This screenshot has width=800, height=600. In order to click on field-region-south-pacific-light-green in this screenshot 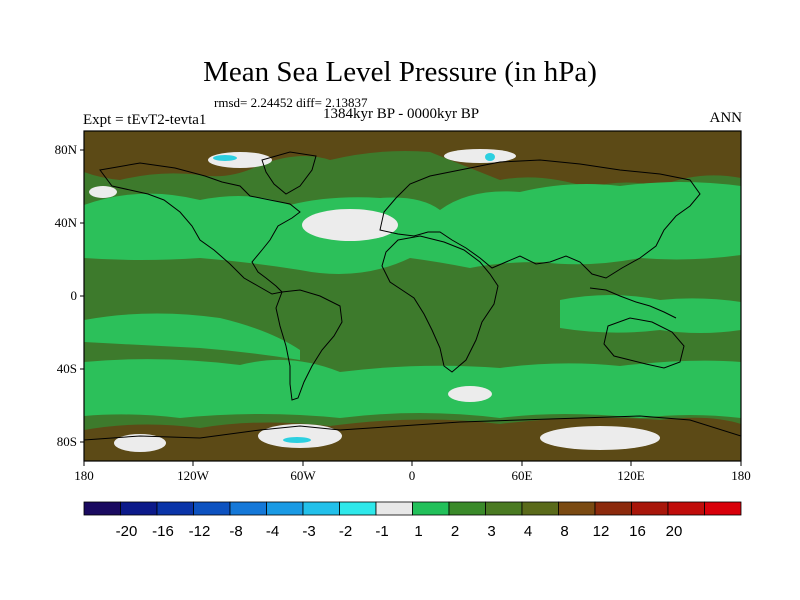, I will do `click(192, 336)`.